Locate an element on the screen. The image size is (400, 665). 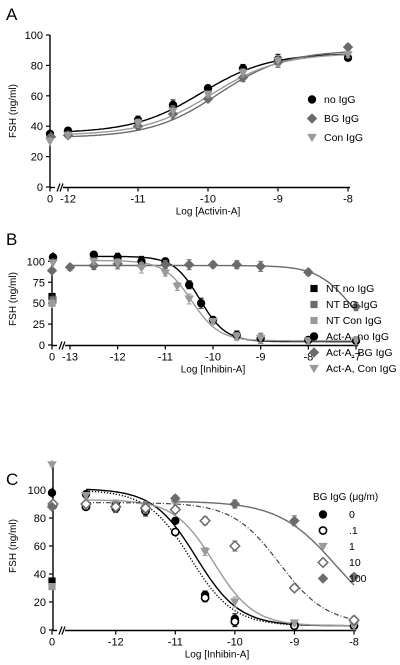
legend-label-100: 100 is located at coordinates (358, 579).